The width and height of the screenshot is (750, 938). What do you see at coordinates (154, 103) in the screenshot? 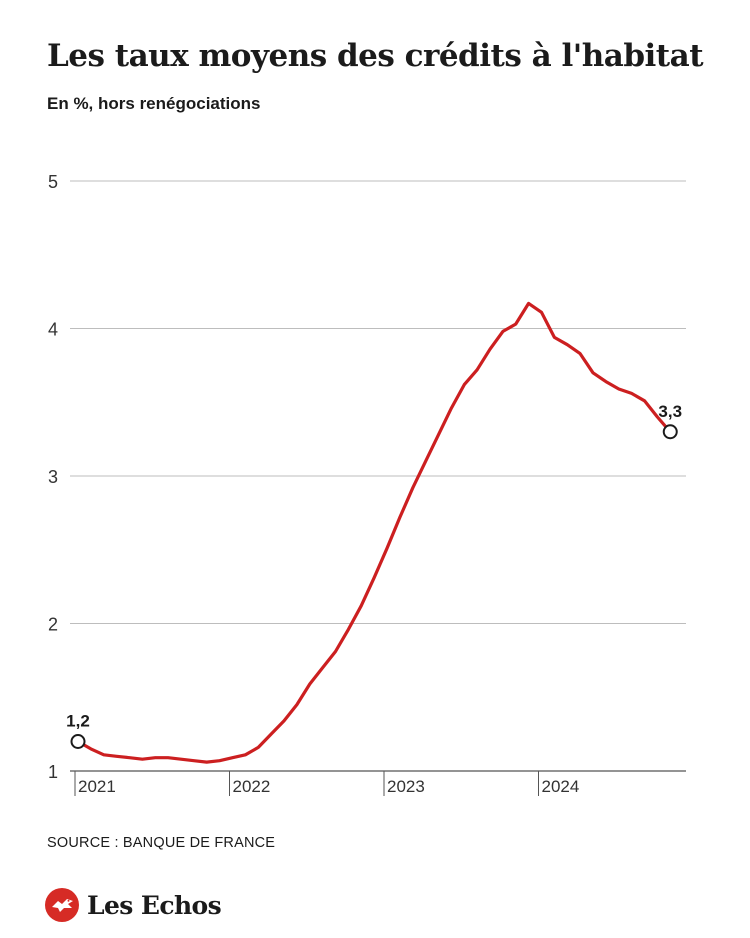
I see `chart-subtitle: En %, hors renégociations` at bounding box center [154, 103].